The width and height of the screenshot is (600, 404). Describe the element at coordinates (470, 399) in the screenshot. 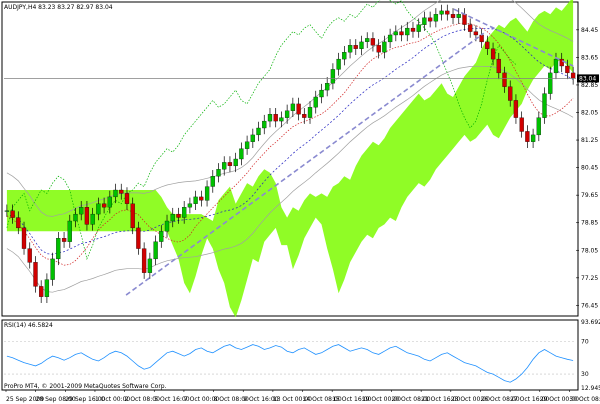

I see `x-tick-label: 23 Oct 00:00` at that location.